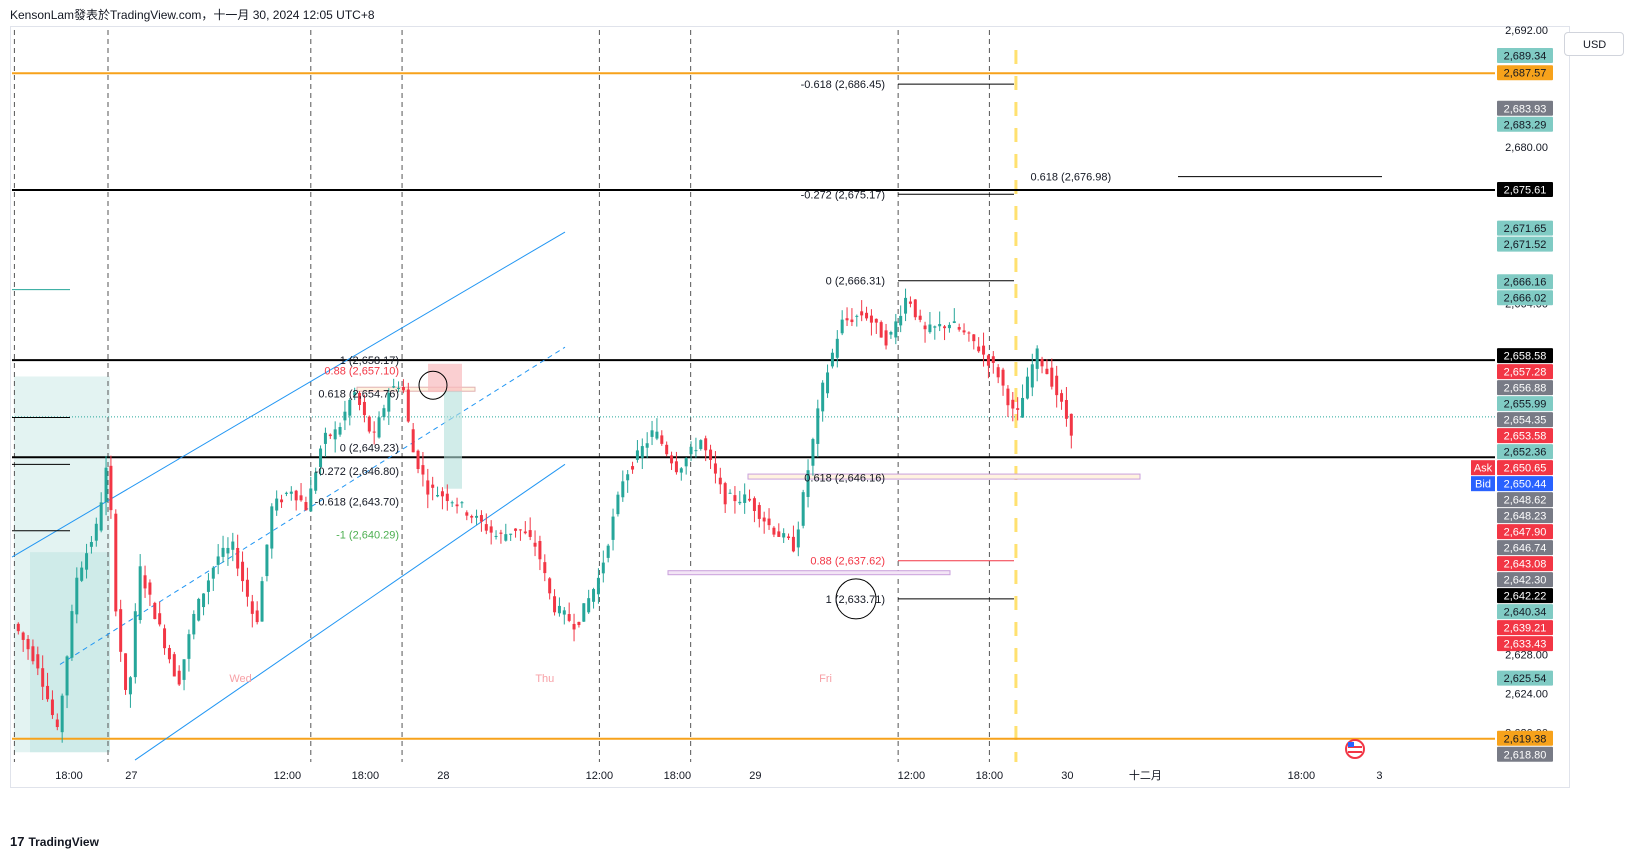 The image size is (1634, 857). I want to click on price-tag-2,618.80: 2,618.80, so click(1525, 755).